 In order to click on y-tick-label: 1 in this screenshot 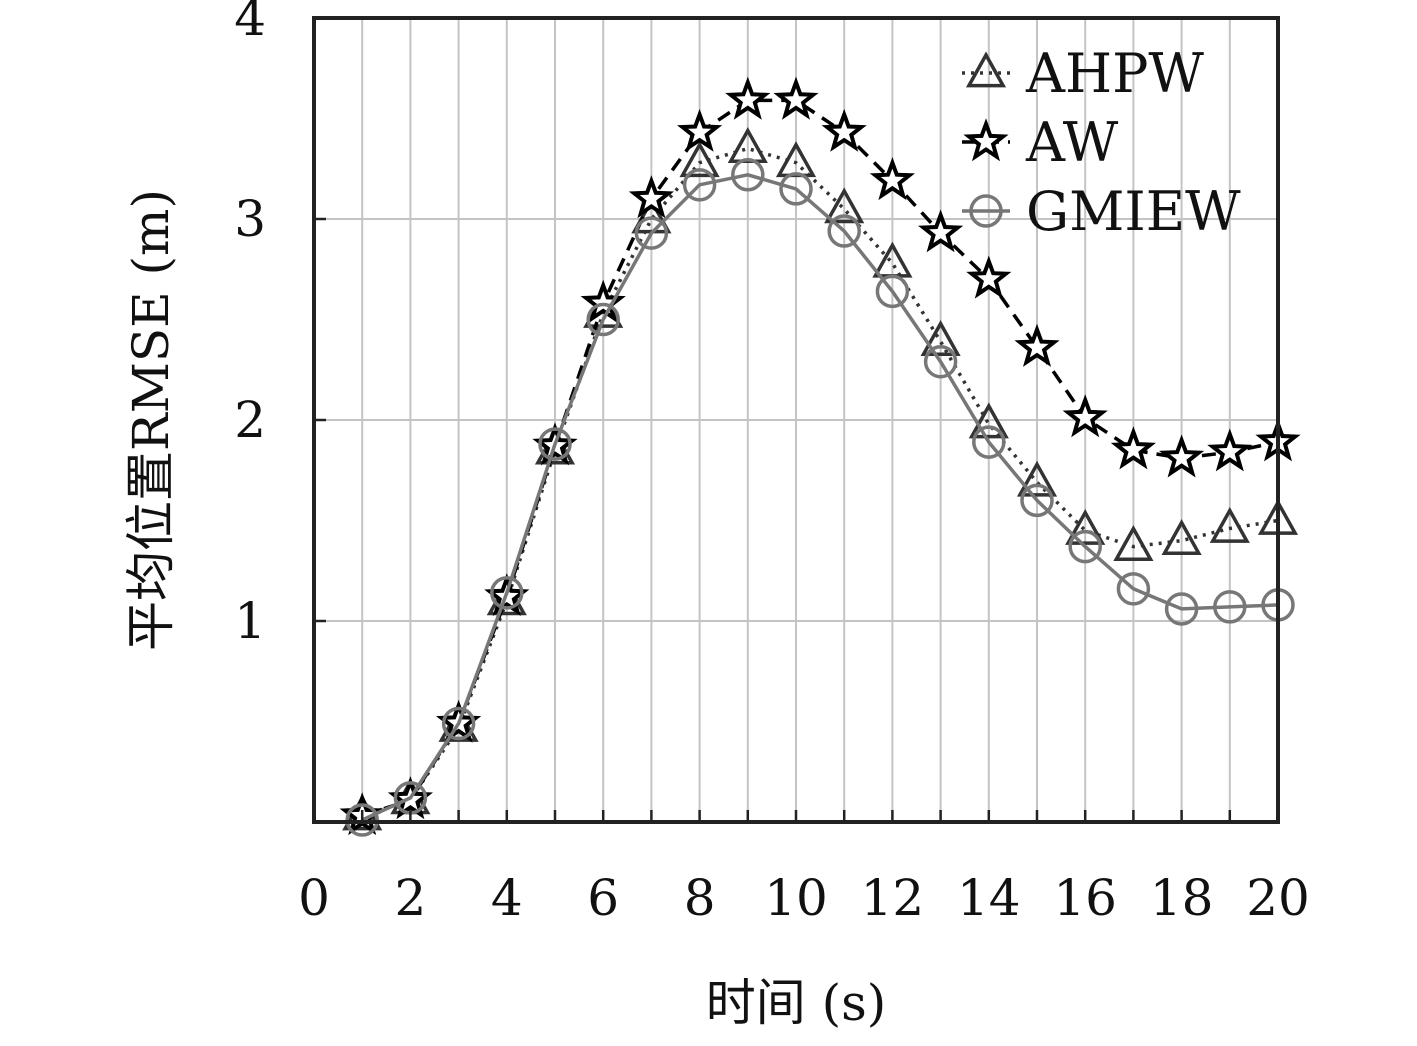, I will do `click(250, 621)`.